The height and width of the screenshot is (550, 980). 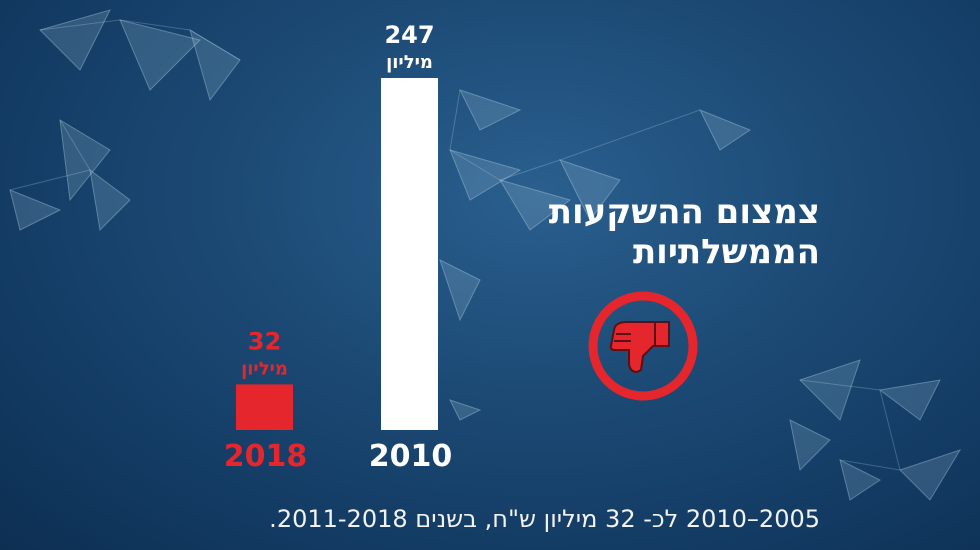 I want to click on headline-line-2: הממשלתיות, so click(x=726, y=252).